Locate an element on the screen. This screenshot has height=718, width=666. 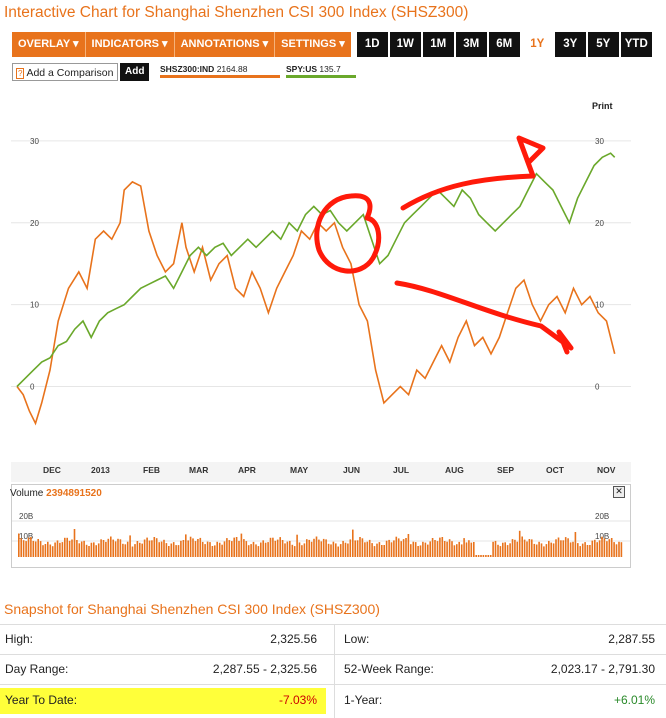
x-tick-label: FEB is located at coordinates (151, 470).